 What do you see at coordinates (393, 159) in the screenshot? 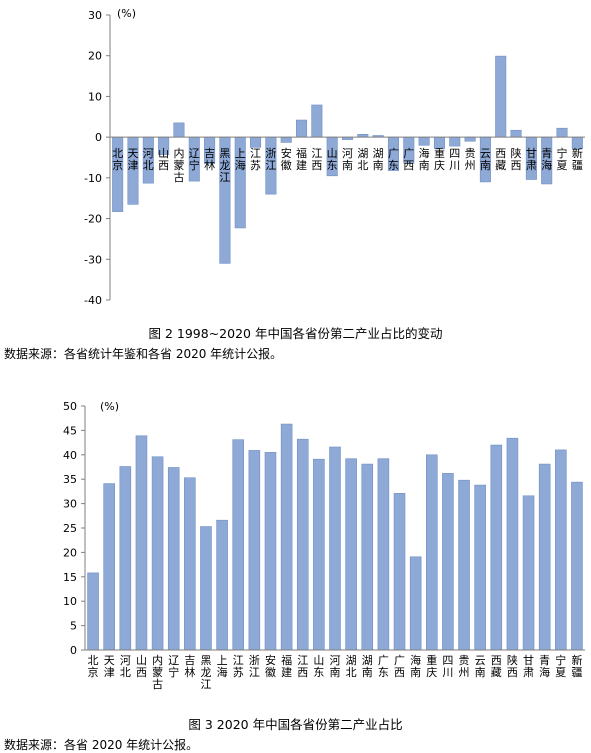
I see `category-label-广东: 广东` at bounding box center [393, 159].